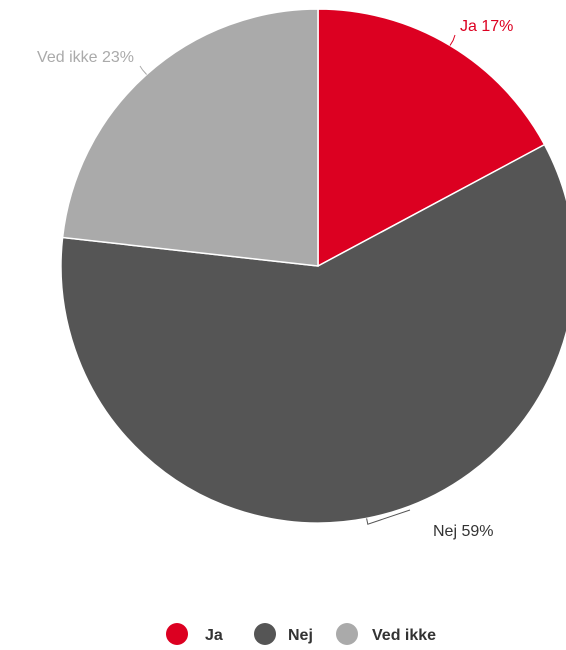  I want to click on data-label-ja: Ja 17%, so click(486, 26).